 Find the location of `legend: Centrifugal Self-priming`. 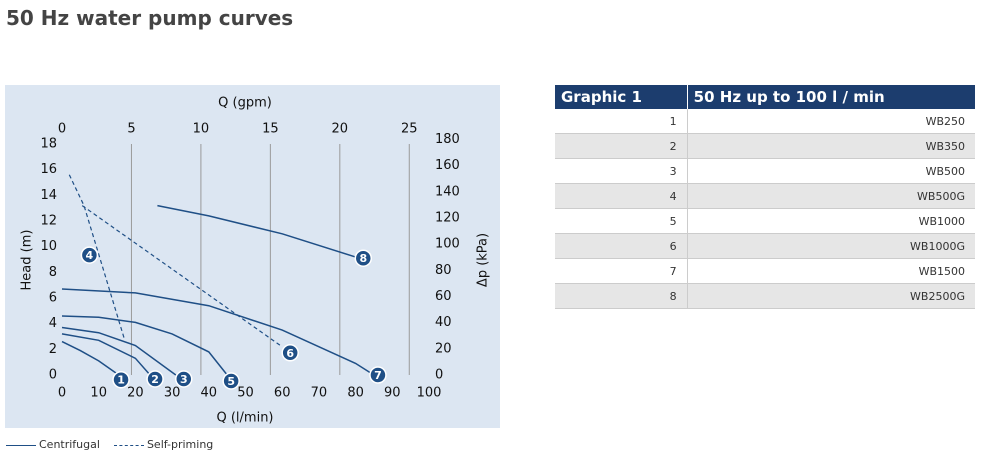

legend: Centrifugal Self-priming is located at coordinates (109, 444).